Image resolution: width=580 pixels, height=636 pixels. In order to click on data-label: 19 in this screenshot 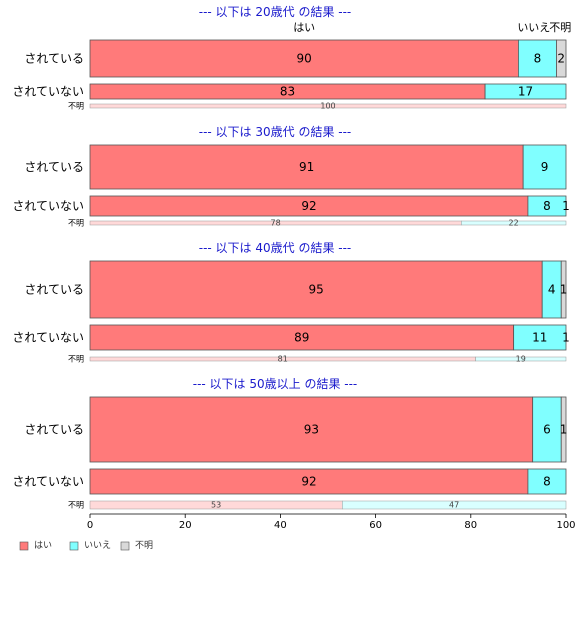, I will do `click(521, 359)`.